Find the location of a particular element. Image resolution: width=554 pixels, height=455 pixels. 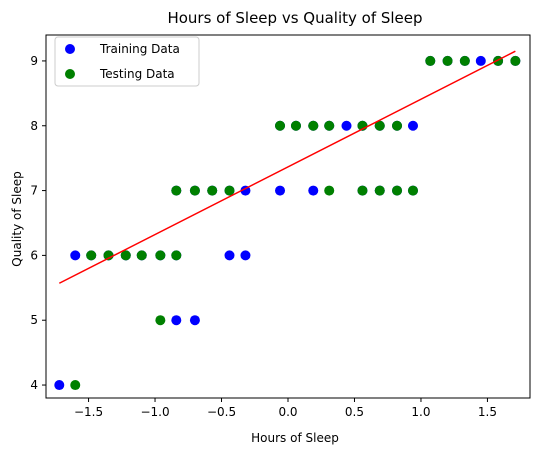

y-tick-label-1: 5 is located at coordinates (34, 320).